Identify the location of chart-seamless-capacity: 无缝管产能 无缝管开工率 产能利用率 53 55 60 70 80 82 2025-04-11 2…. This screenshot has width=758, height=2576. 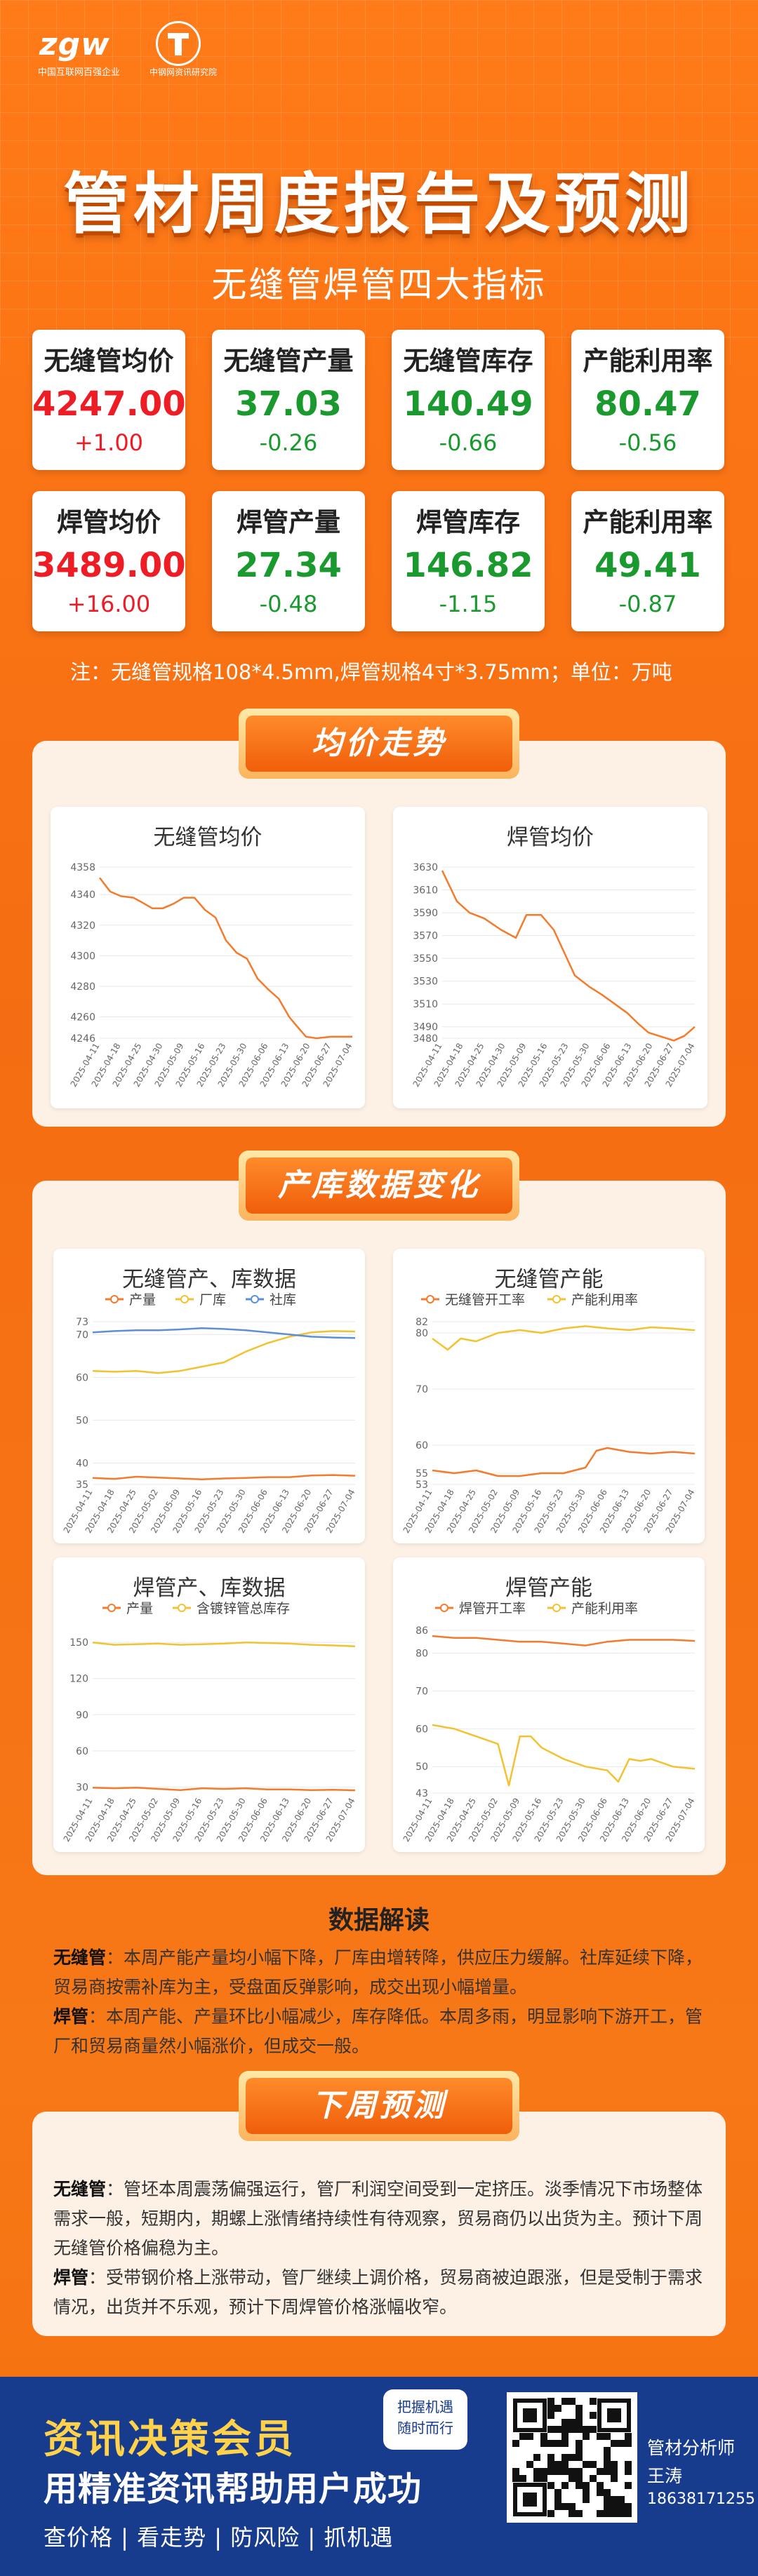
(549, 1396).